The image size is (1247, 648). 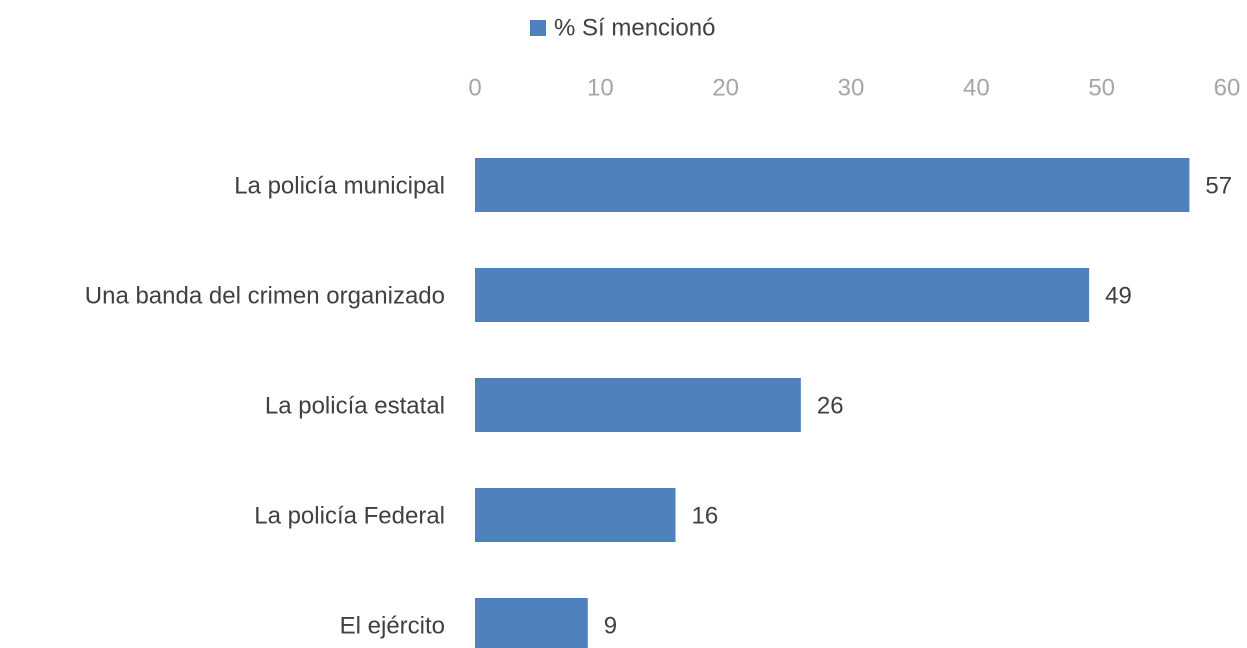 I want to click on x-tick-label: 40, so click(x=976, y=87).